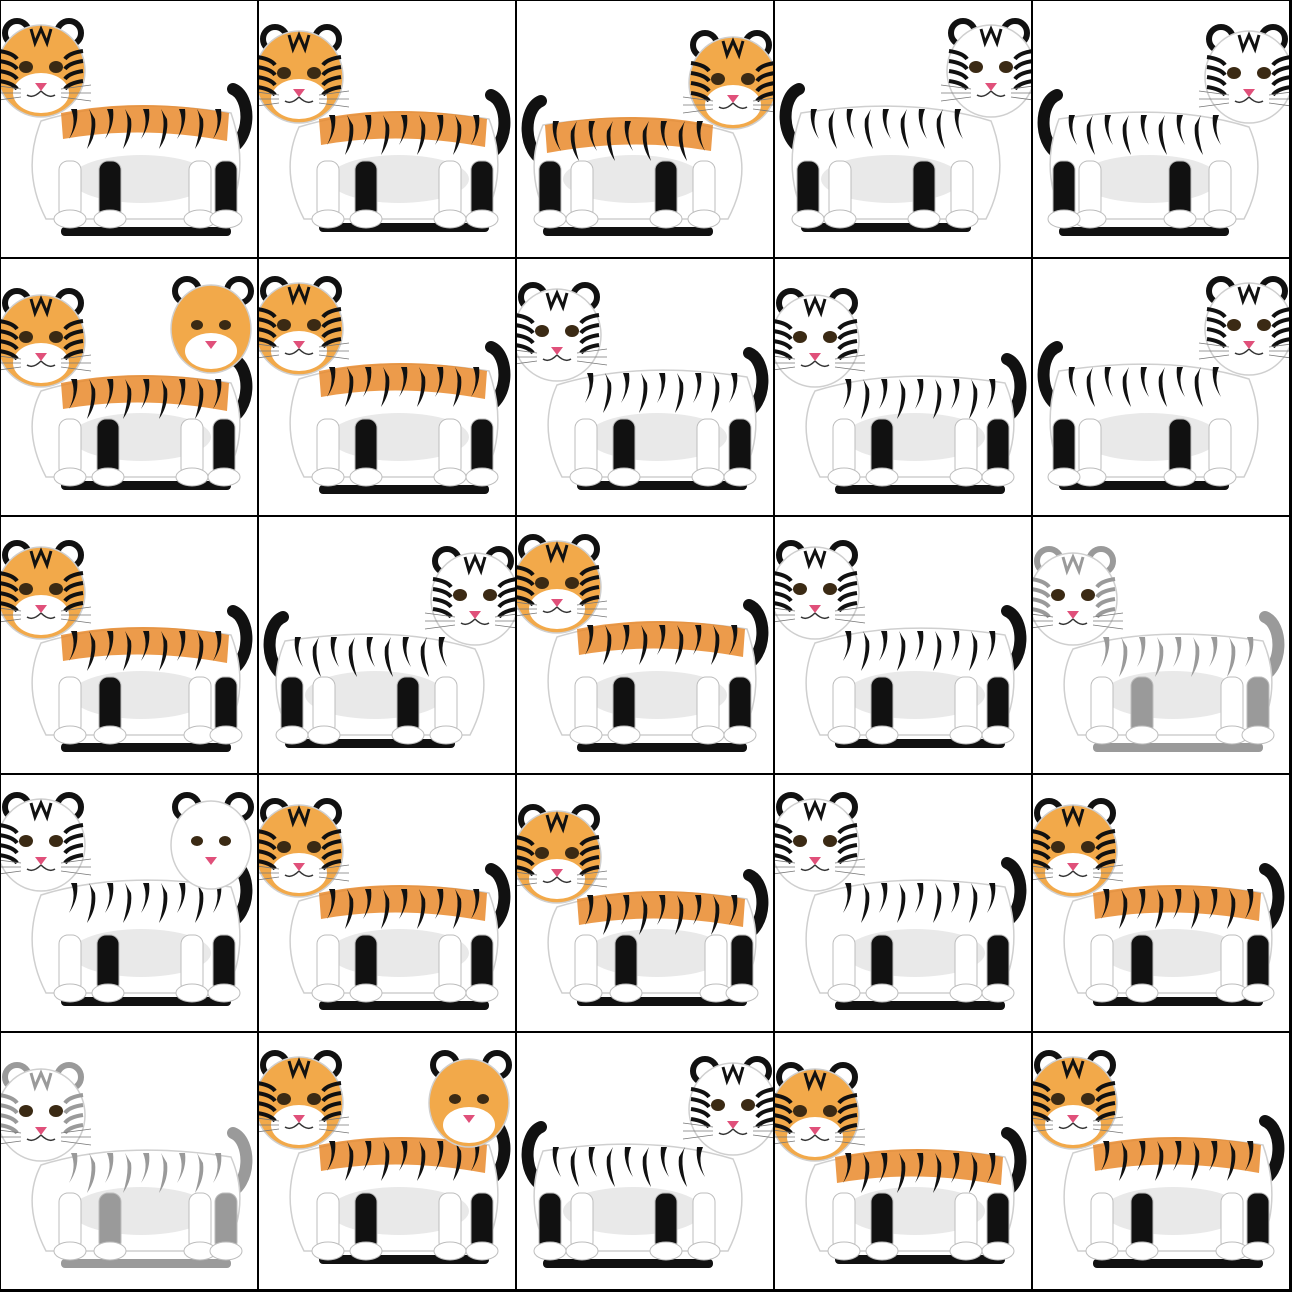 The image size is (1292, 1292). What do you see at coordinates (1073, 1125) in the screenshot?
I see `muzzle` at bounding box center [1073, 1125].